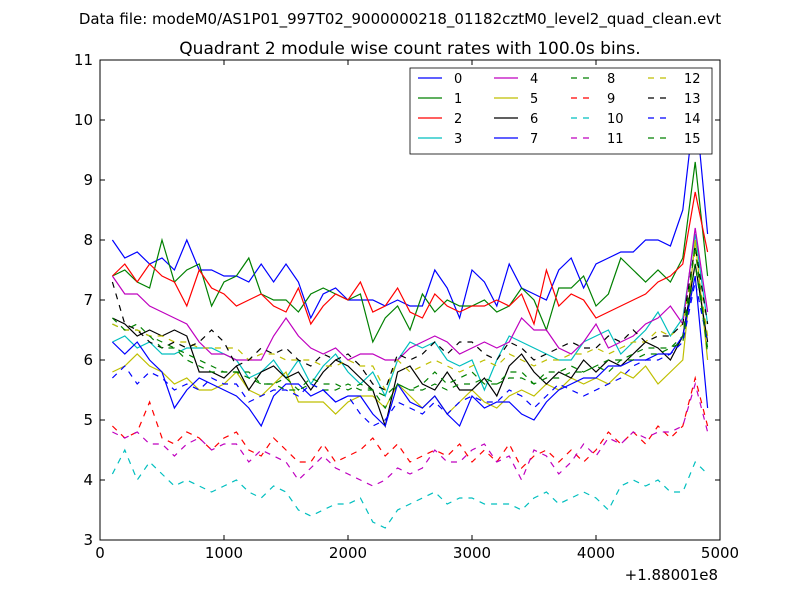  I want to click on legend-label-9: 9, so click(611, 99).